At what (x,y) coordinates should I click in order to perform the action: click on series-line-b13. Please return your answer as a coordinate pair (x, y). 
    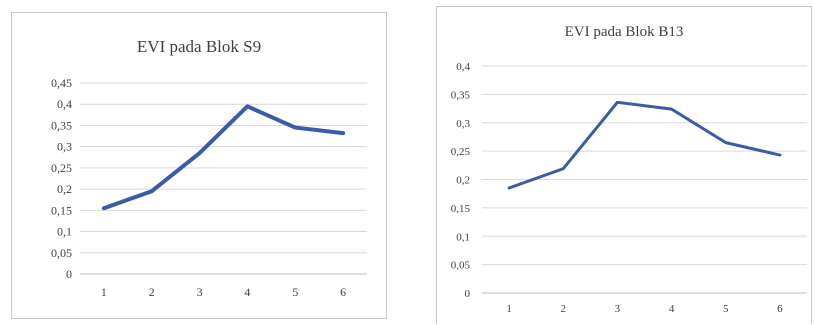
    Looking at the image, I should click on (644, 145).